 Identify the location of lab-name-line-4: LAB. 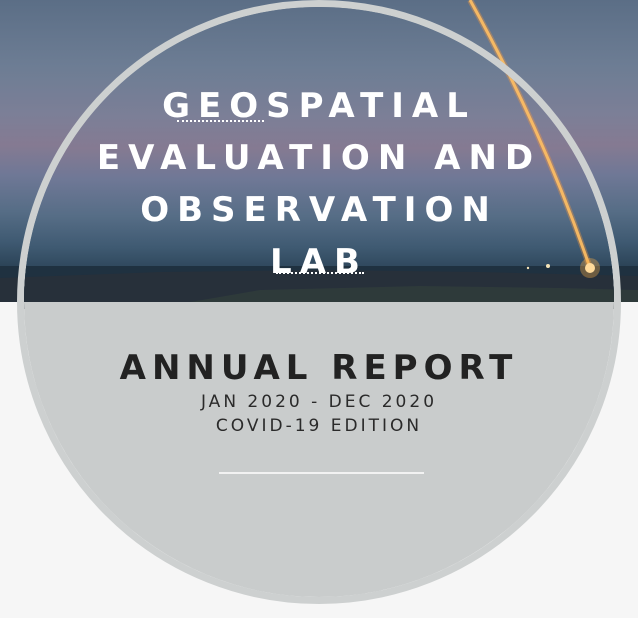
(319, 262).